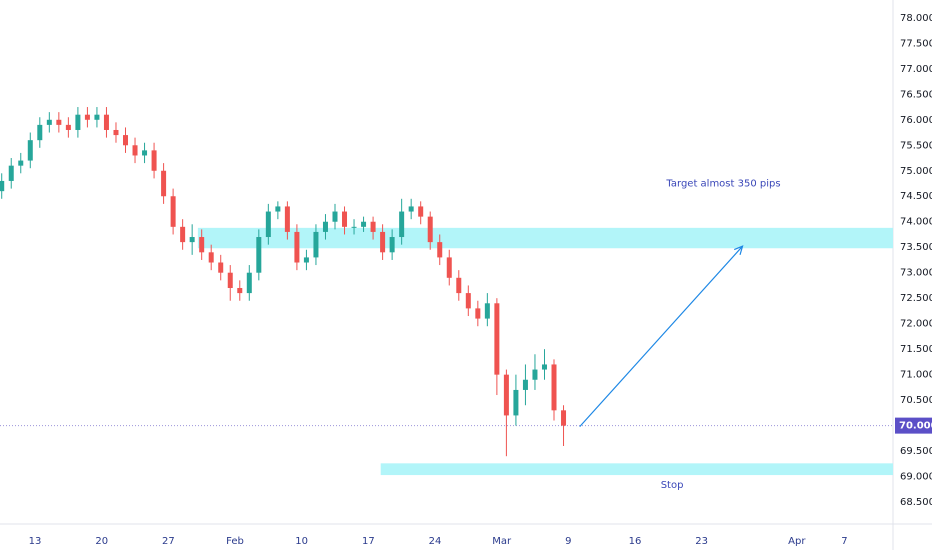 The height and width of the screenshot is (550, 932). Describe the element at coordinates (672, 485) in the screenshot. I see `annotation: Stop` at that location.